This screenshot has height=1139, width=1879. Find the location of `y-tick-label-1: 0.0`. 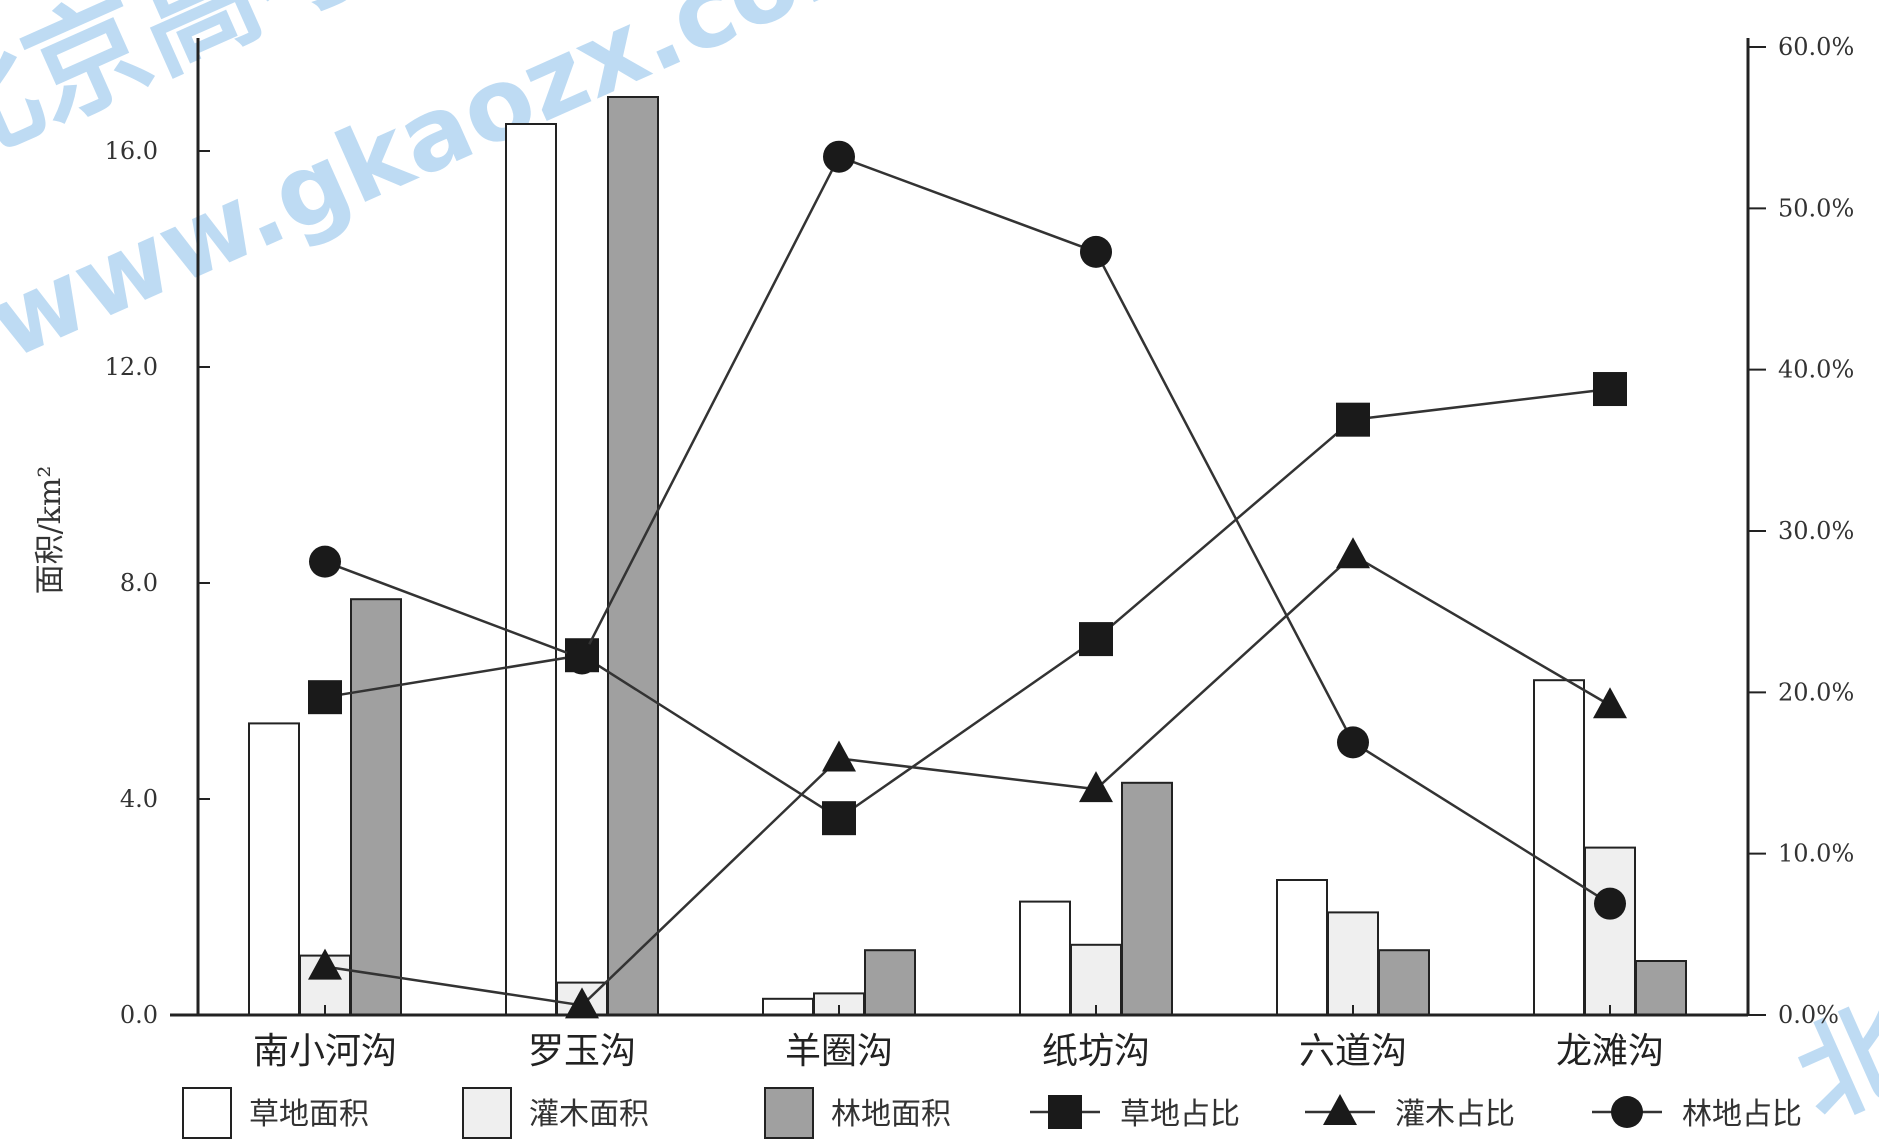

y-tick-label-1: 0.0 is located at coordinates (139, 1015).